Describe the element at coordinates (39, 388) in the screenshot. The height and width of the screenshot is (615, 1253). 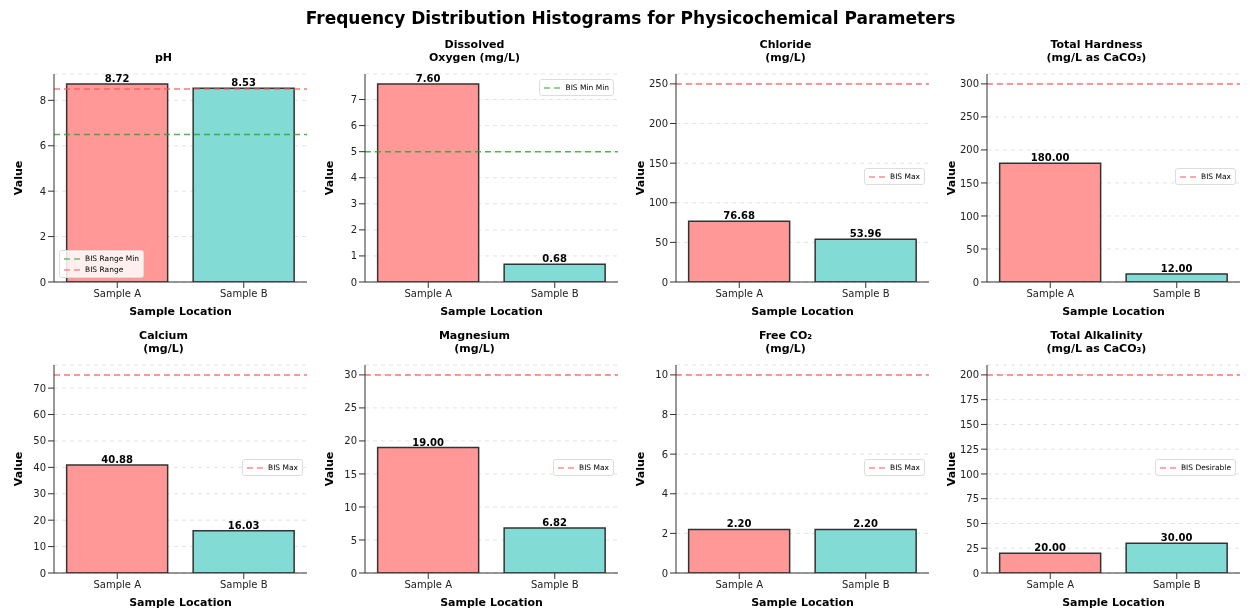
I see `y-tick-label: 70` at that location.